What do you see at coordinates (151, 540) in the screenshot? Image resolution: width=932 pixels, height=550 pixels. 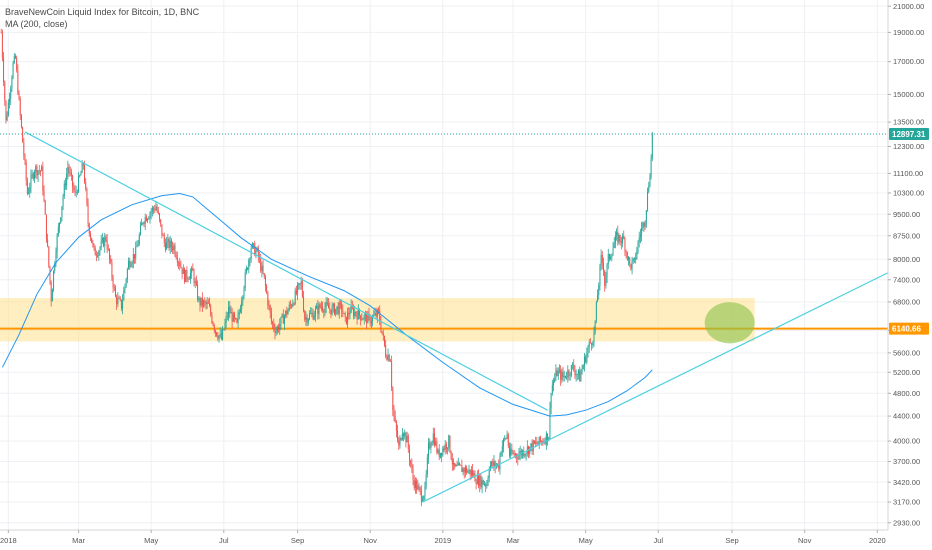 I see `time-axis-label: May` at bounding box center [151, 540].